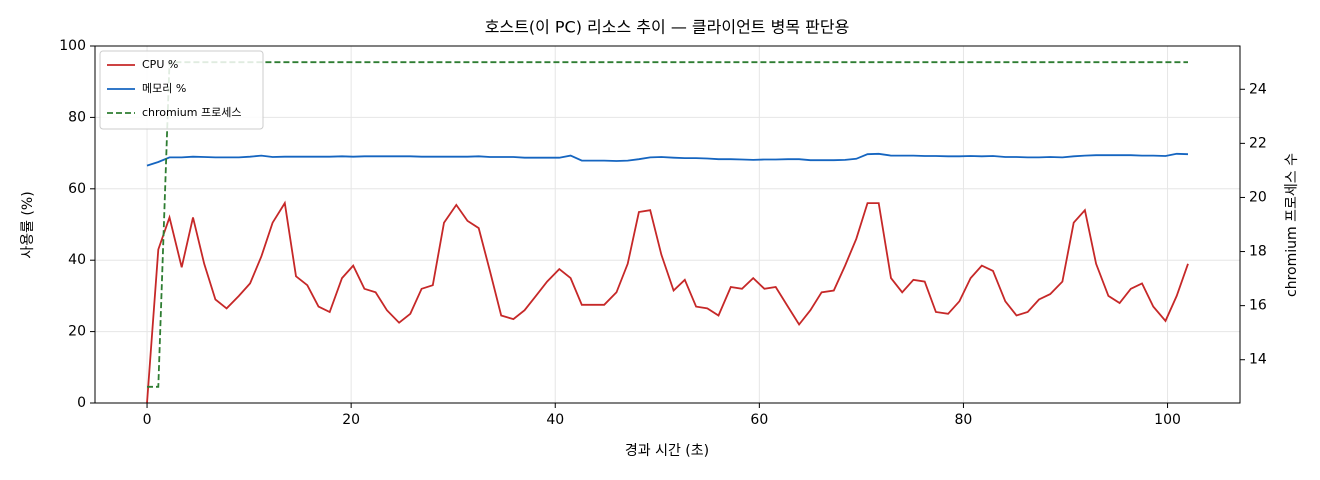 This screenshot has width=1320, height=480. I want to click on y-axis-label: 사용률 (%), so click(28, 224).